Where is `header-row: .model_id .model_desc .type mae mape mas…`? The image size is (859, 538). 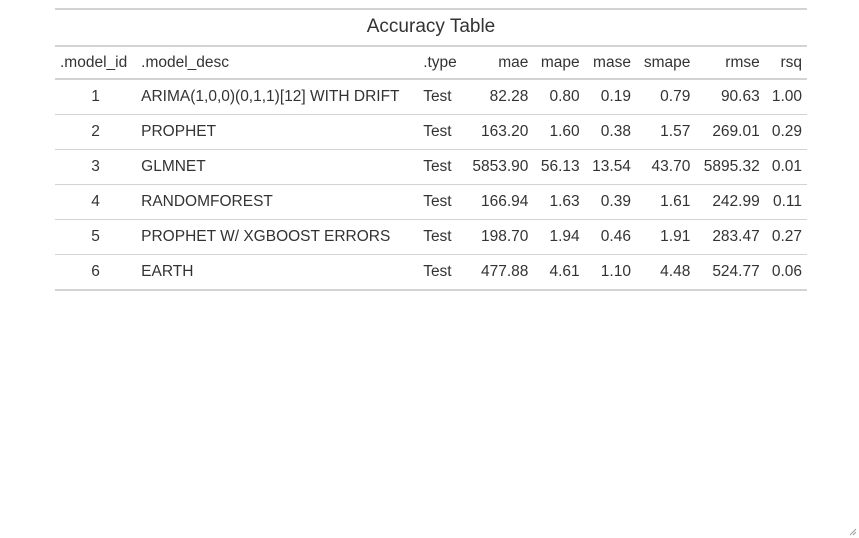
header-row: .model_id .model_desc .type mae mape mas… is located at coordinates (431, 63).